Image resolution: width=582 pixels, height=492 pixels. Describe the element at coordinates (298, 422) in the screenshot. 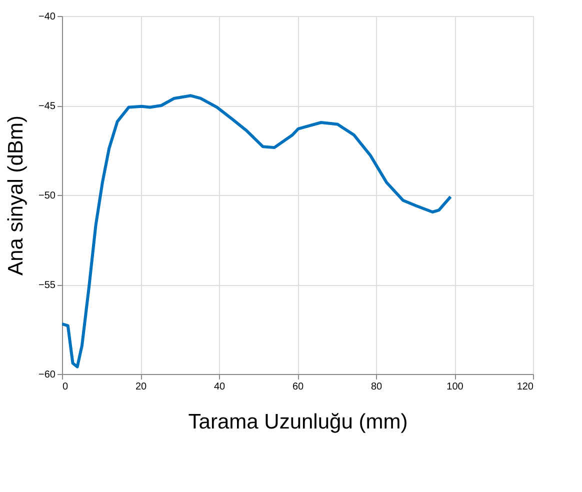

I see `x-axis-title: Tarama Uzunluğu (mm)` at that location.